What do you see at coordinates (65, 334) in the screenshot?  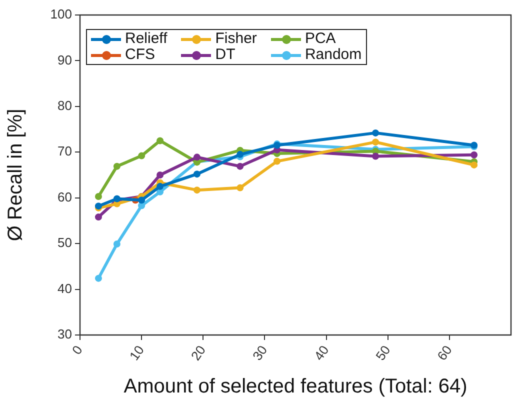 I see `y-tick-label: 30` at bounding box center [65, 334].